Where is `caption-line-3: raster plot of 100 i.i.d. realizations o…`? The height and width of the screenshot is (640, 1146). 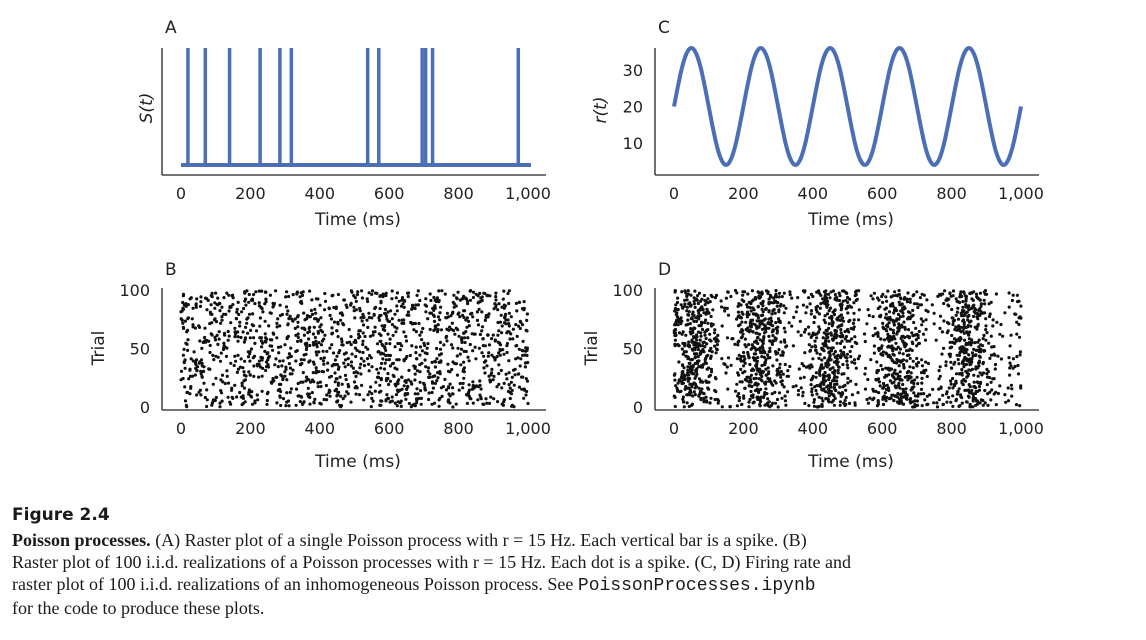
caption-line-3: raster plot of 100 i.i.d. realizations o… is located at coordinates (577, 585).